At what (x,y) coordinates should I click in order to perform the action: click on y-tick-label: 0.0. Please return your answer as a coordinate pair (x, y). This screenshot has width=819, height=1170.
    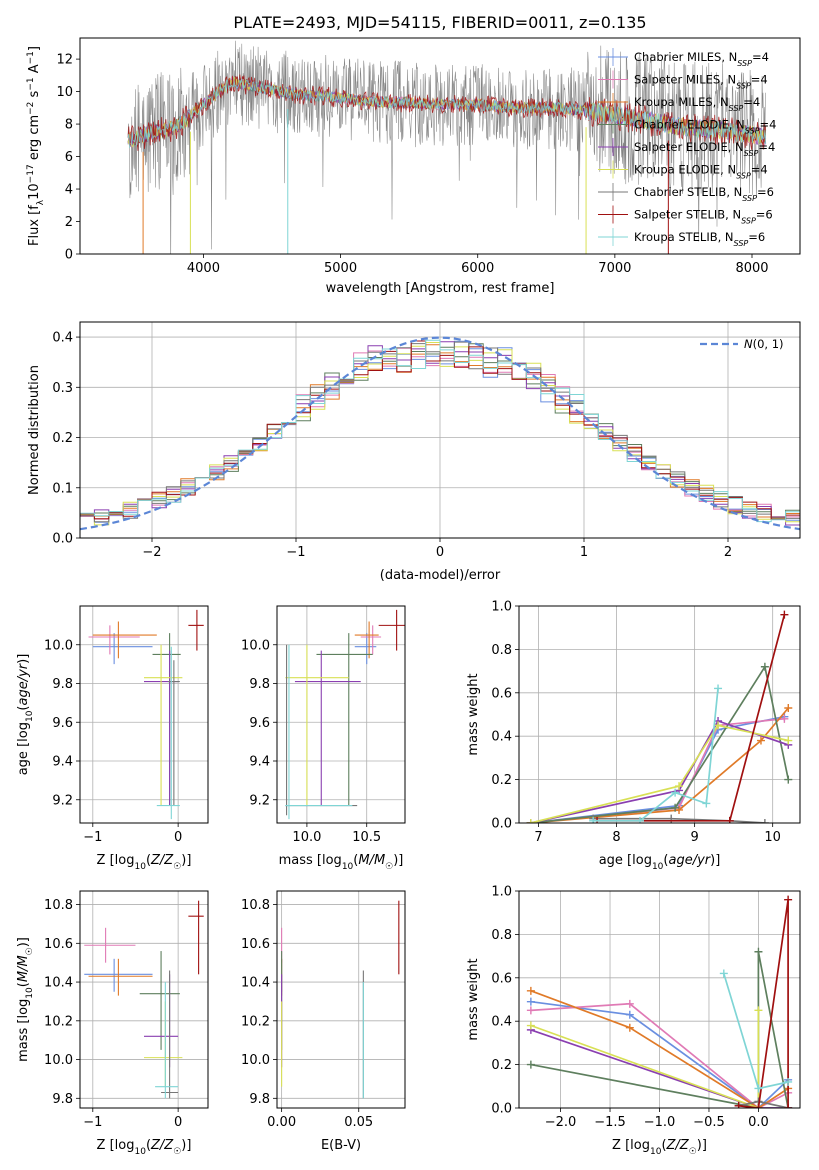
    Looking at the image, I should click on (62, 539).